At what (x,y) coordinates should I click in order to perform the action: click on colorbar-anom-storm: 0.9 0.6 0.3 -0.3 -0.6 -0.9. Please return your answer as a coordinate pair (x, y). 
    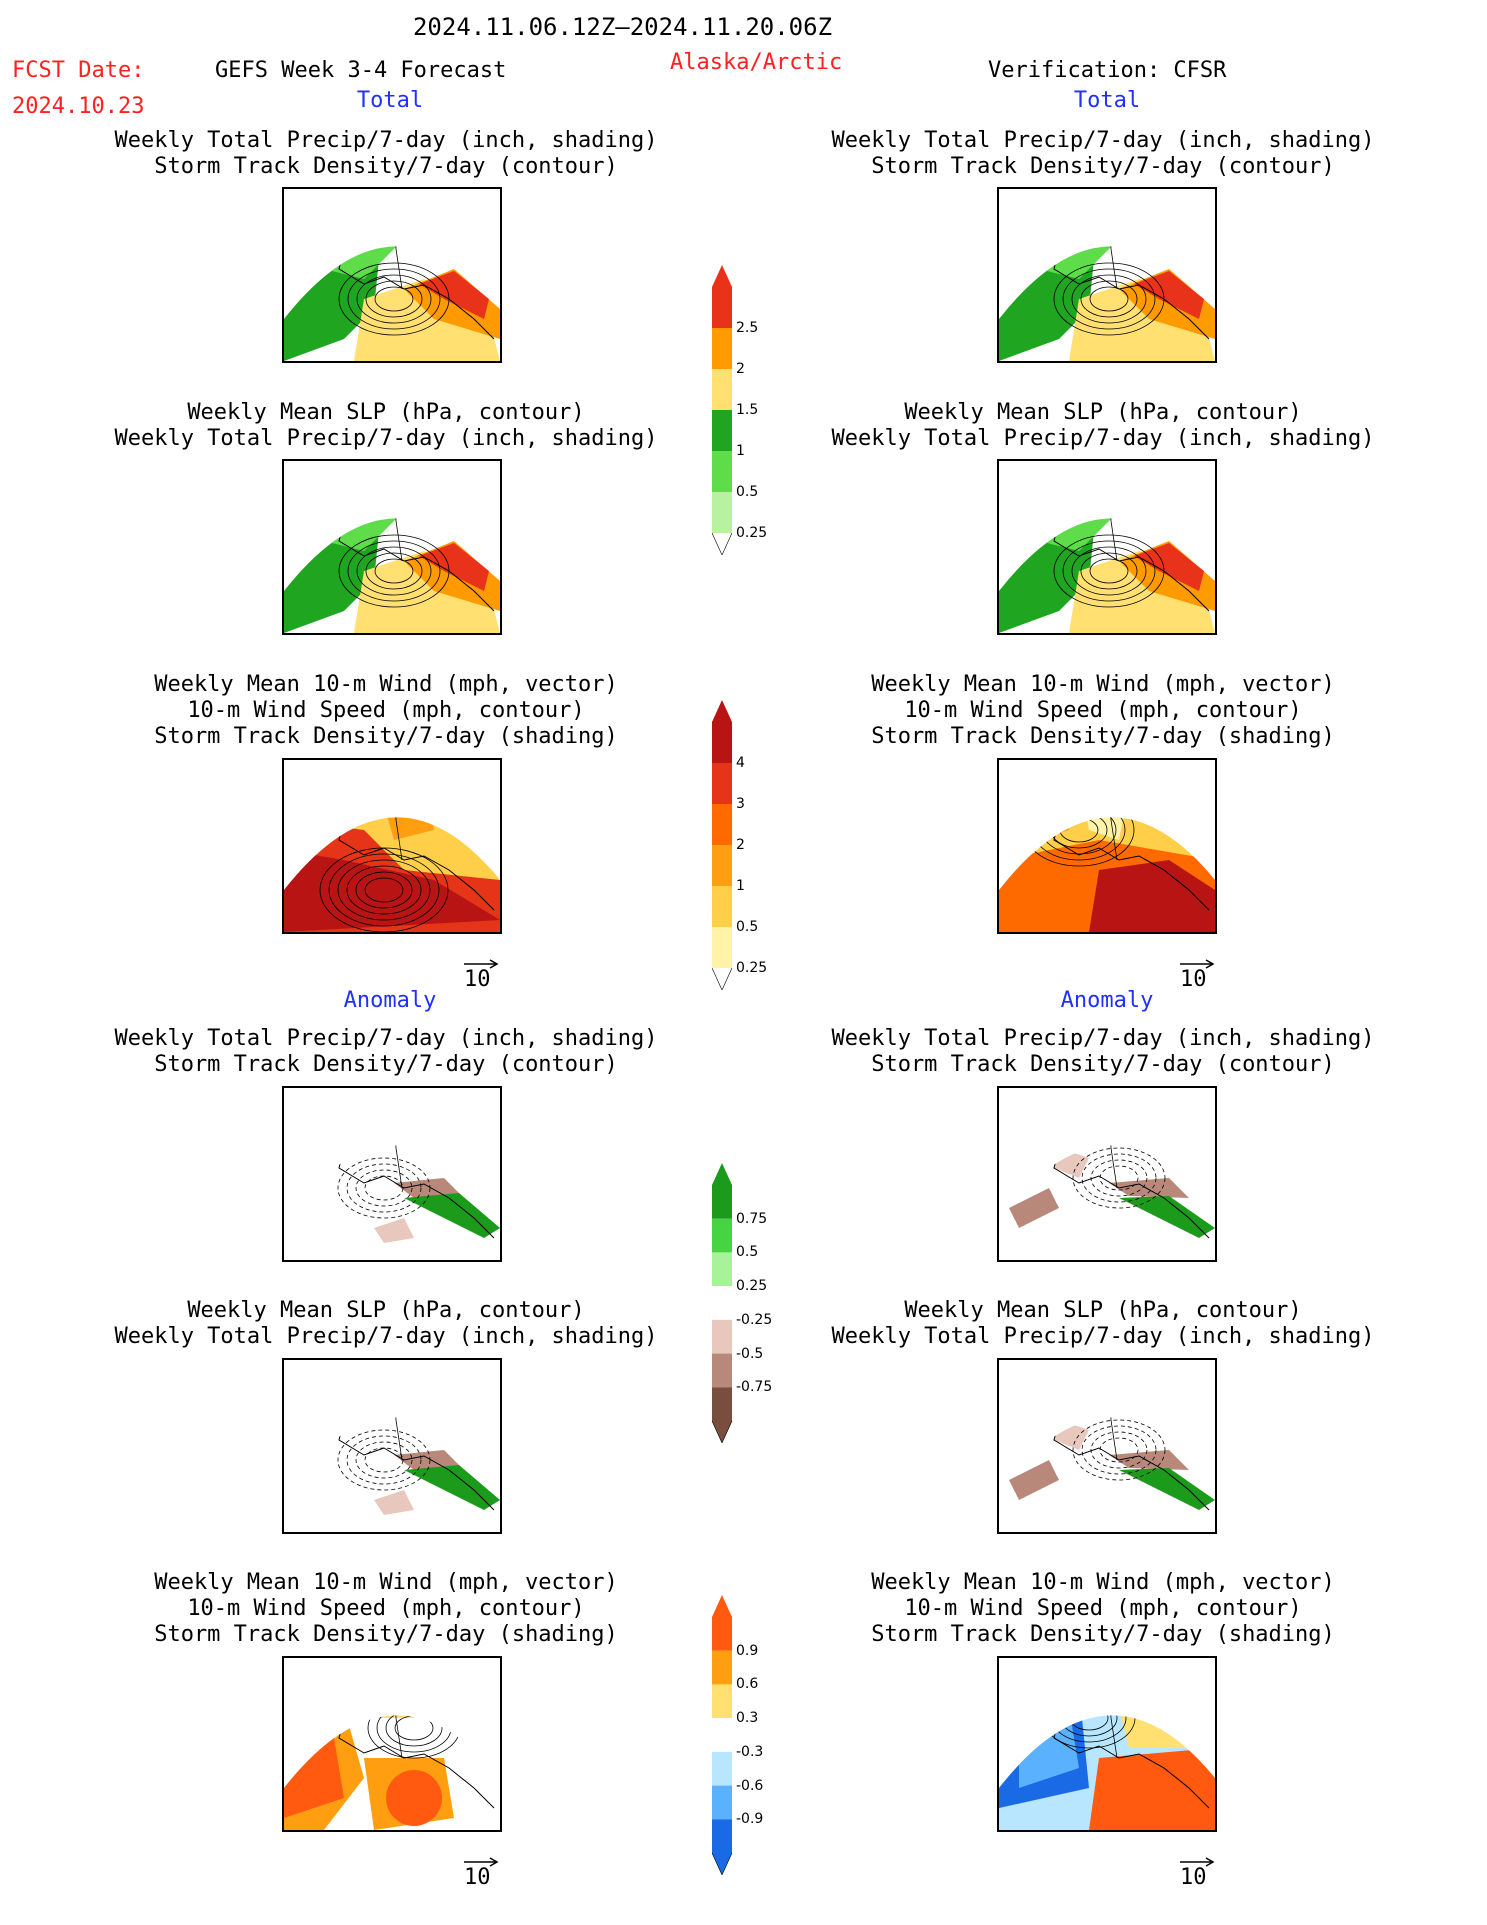
    Looking at the image, I should click on (751, 1735).